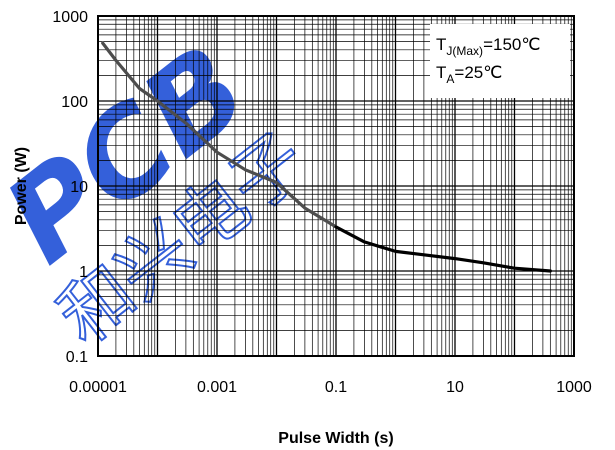 The image size is (615, 450). I want to click on x-tick-label: 10, so click(455, 387).